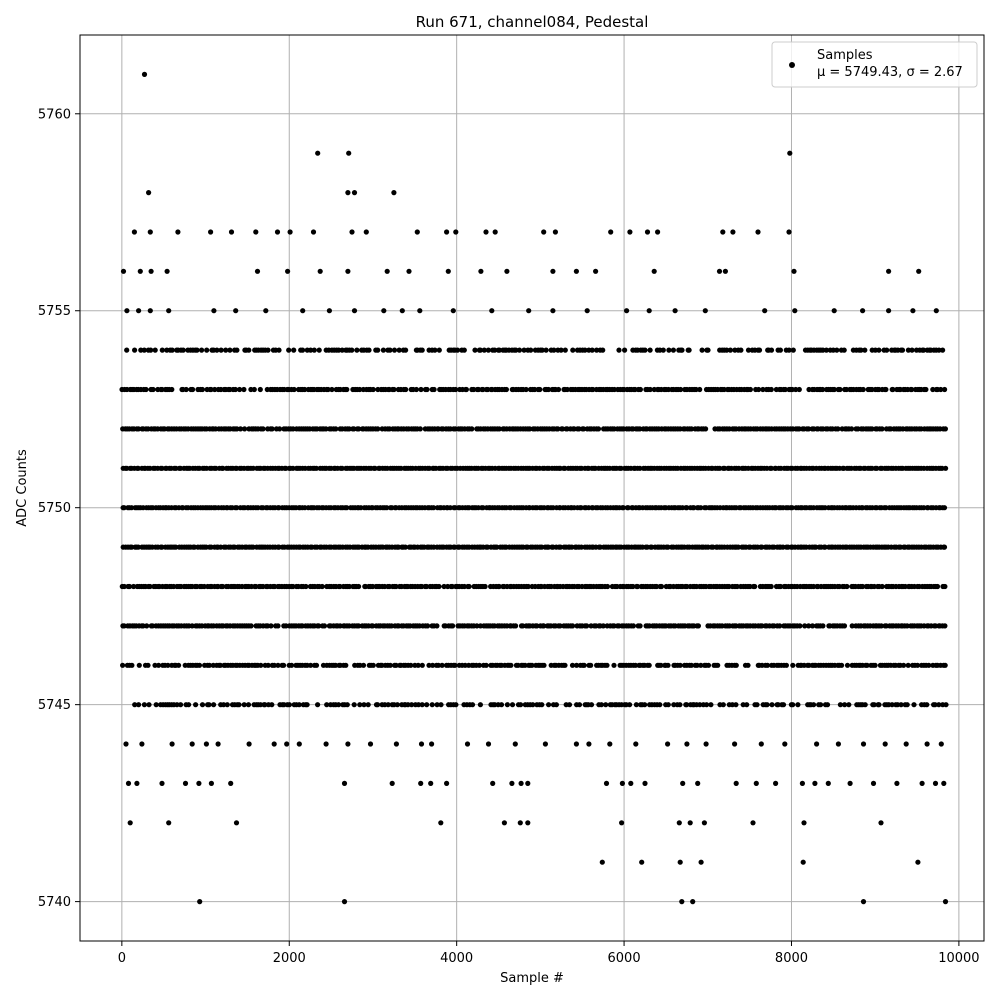 The image size is (1000, 1000). Describe the element at coordinates (845, 55) in the screenshot. I see `legend-series-name: Samples` at that location.